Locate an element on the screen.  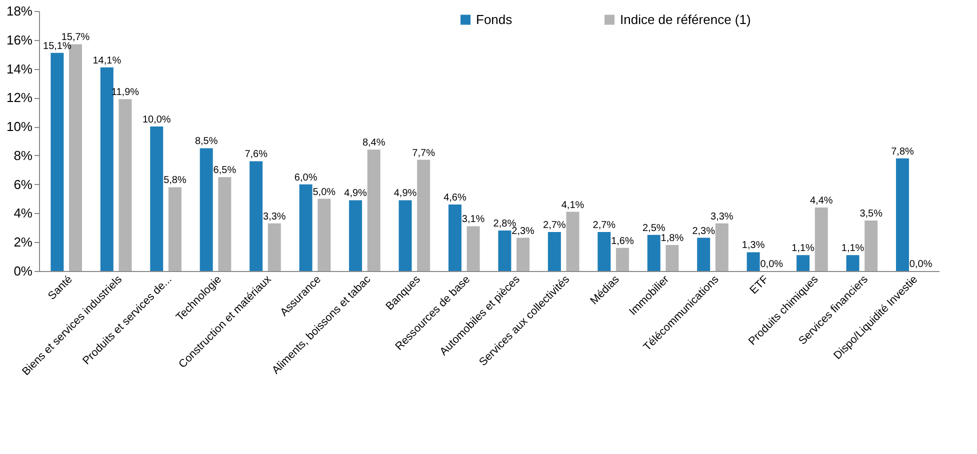
y-tick-label: 18% is located at coordinates (19, 11).